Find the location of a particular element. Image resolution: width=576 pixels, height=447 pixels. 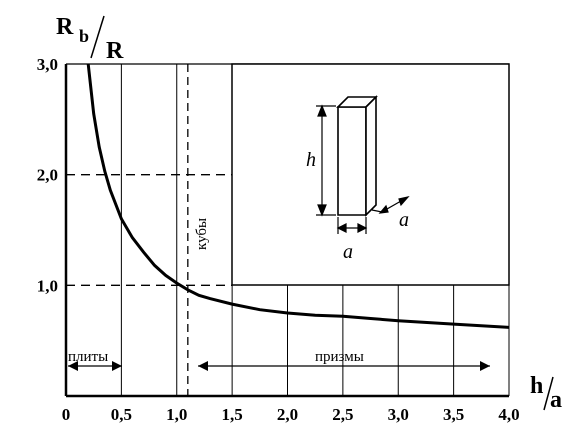

x-tick-label: 0 is located at coordinates (66, 414).